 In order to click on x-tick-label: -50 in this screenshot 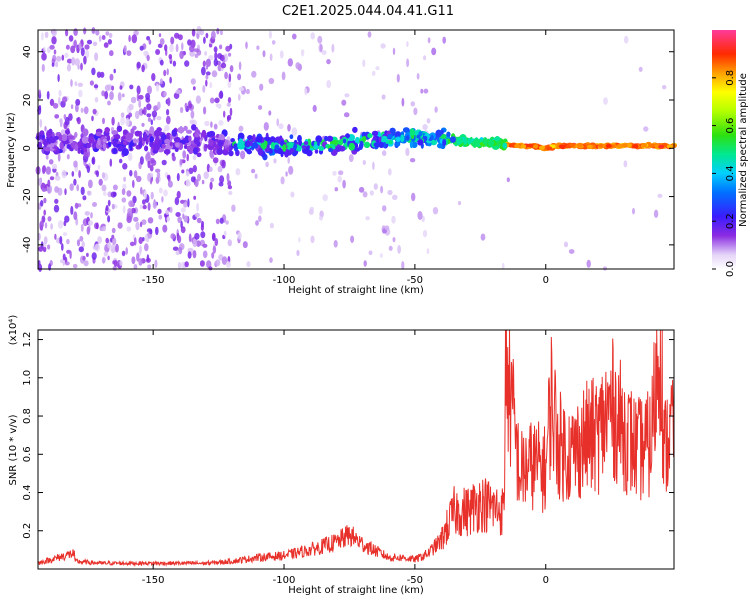, I will do `click(415, 580)`.